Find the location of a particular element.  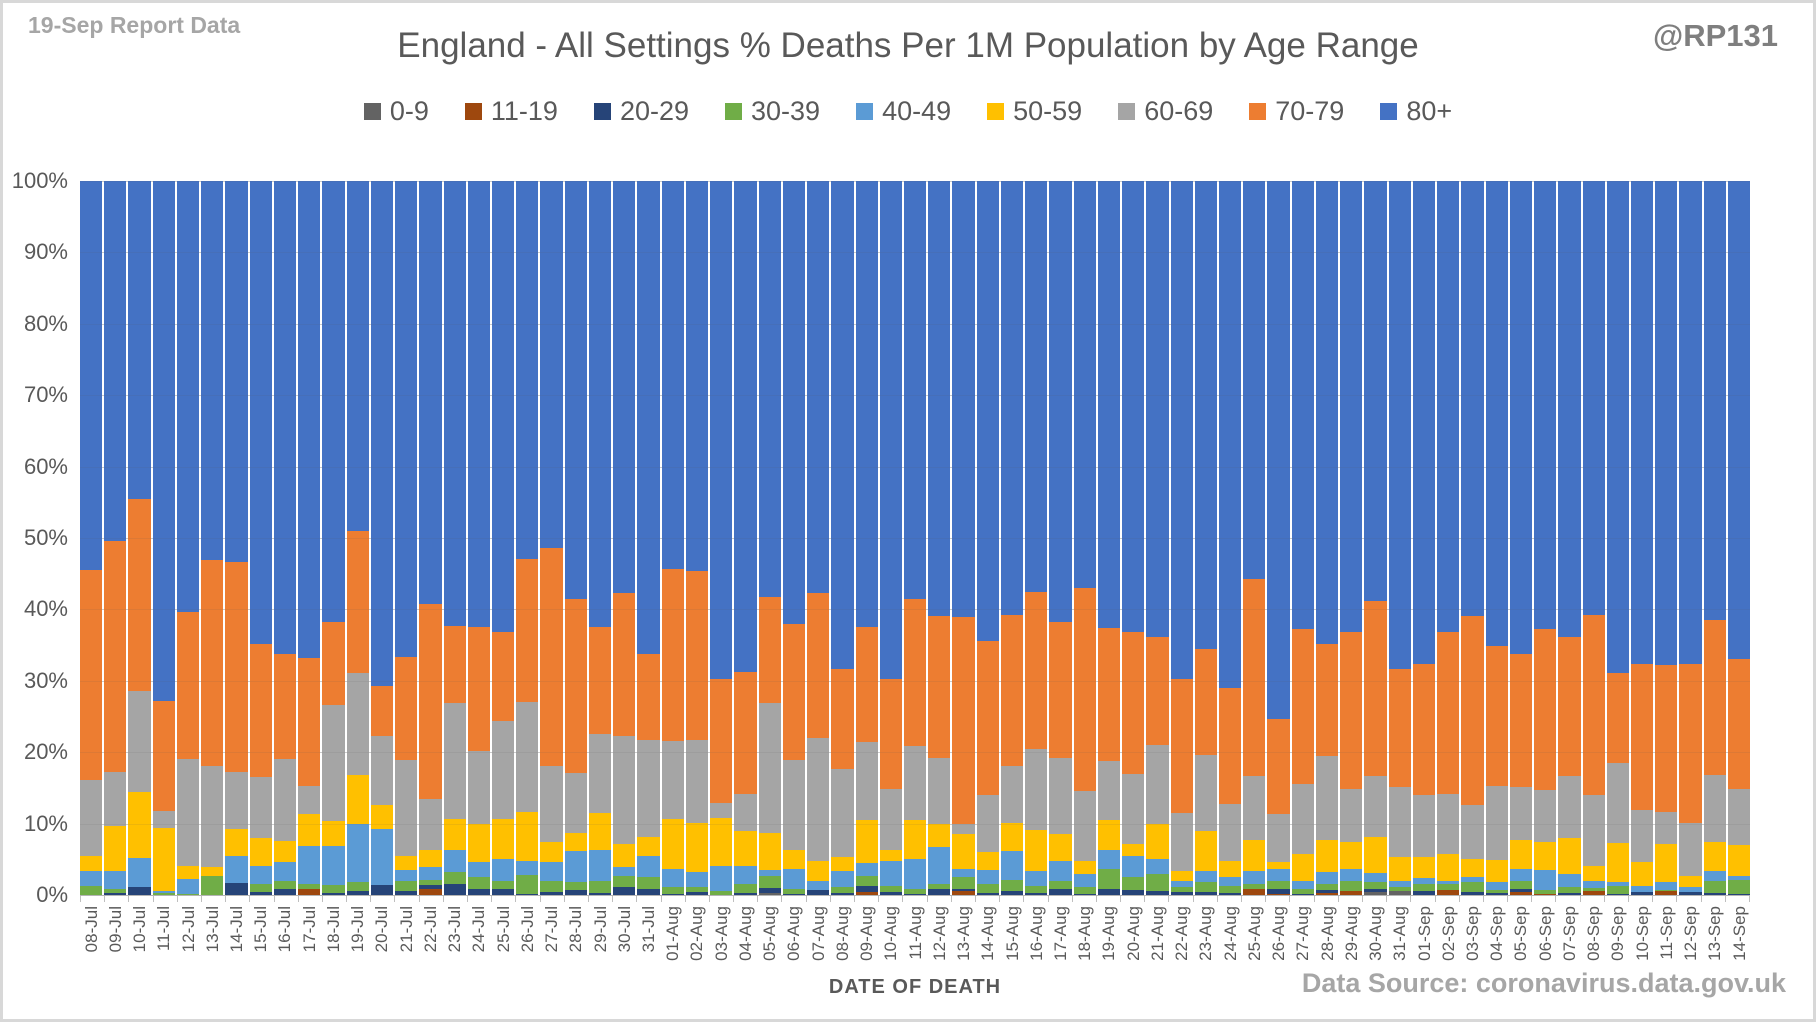

x-tick-label: 12-Sep is located at coordinates (1691, 933).